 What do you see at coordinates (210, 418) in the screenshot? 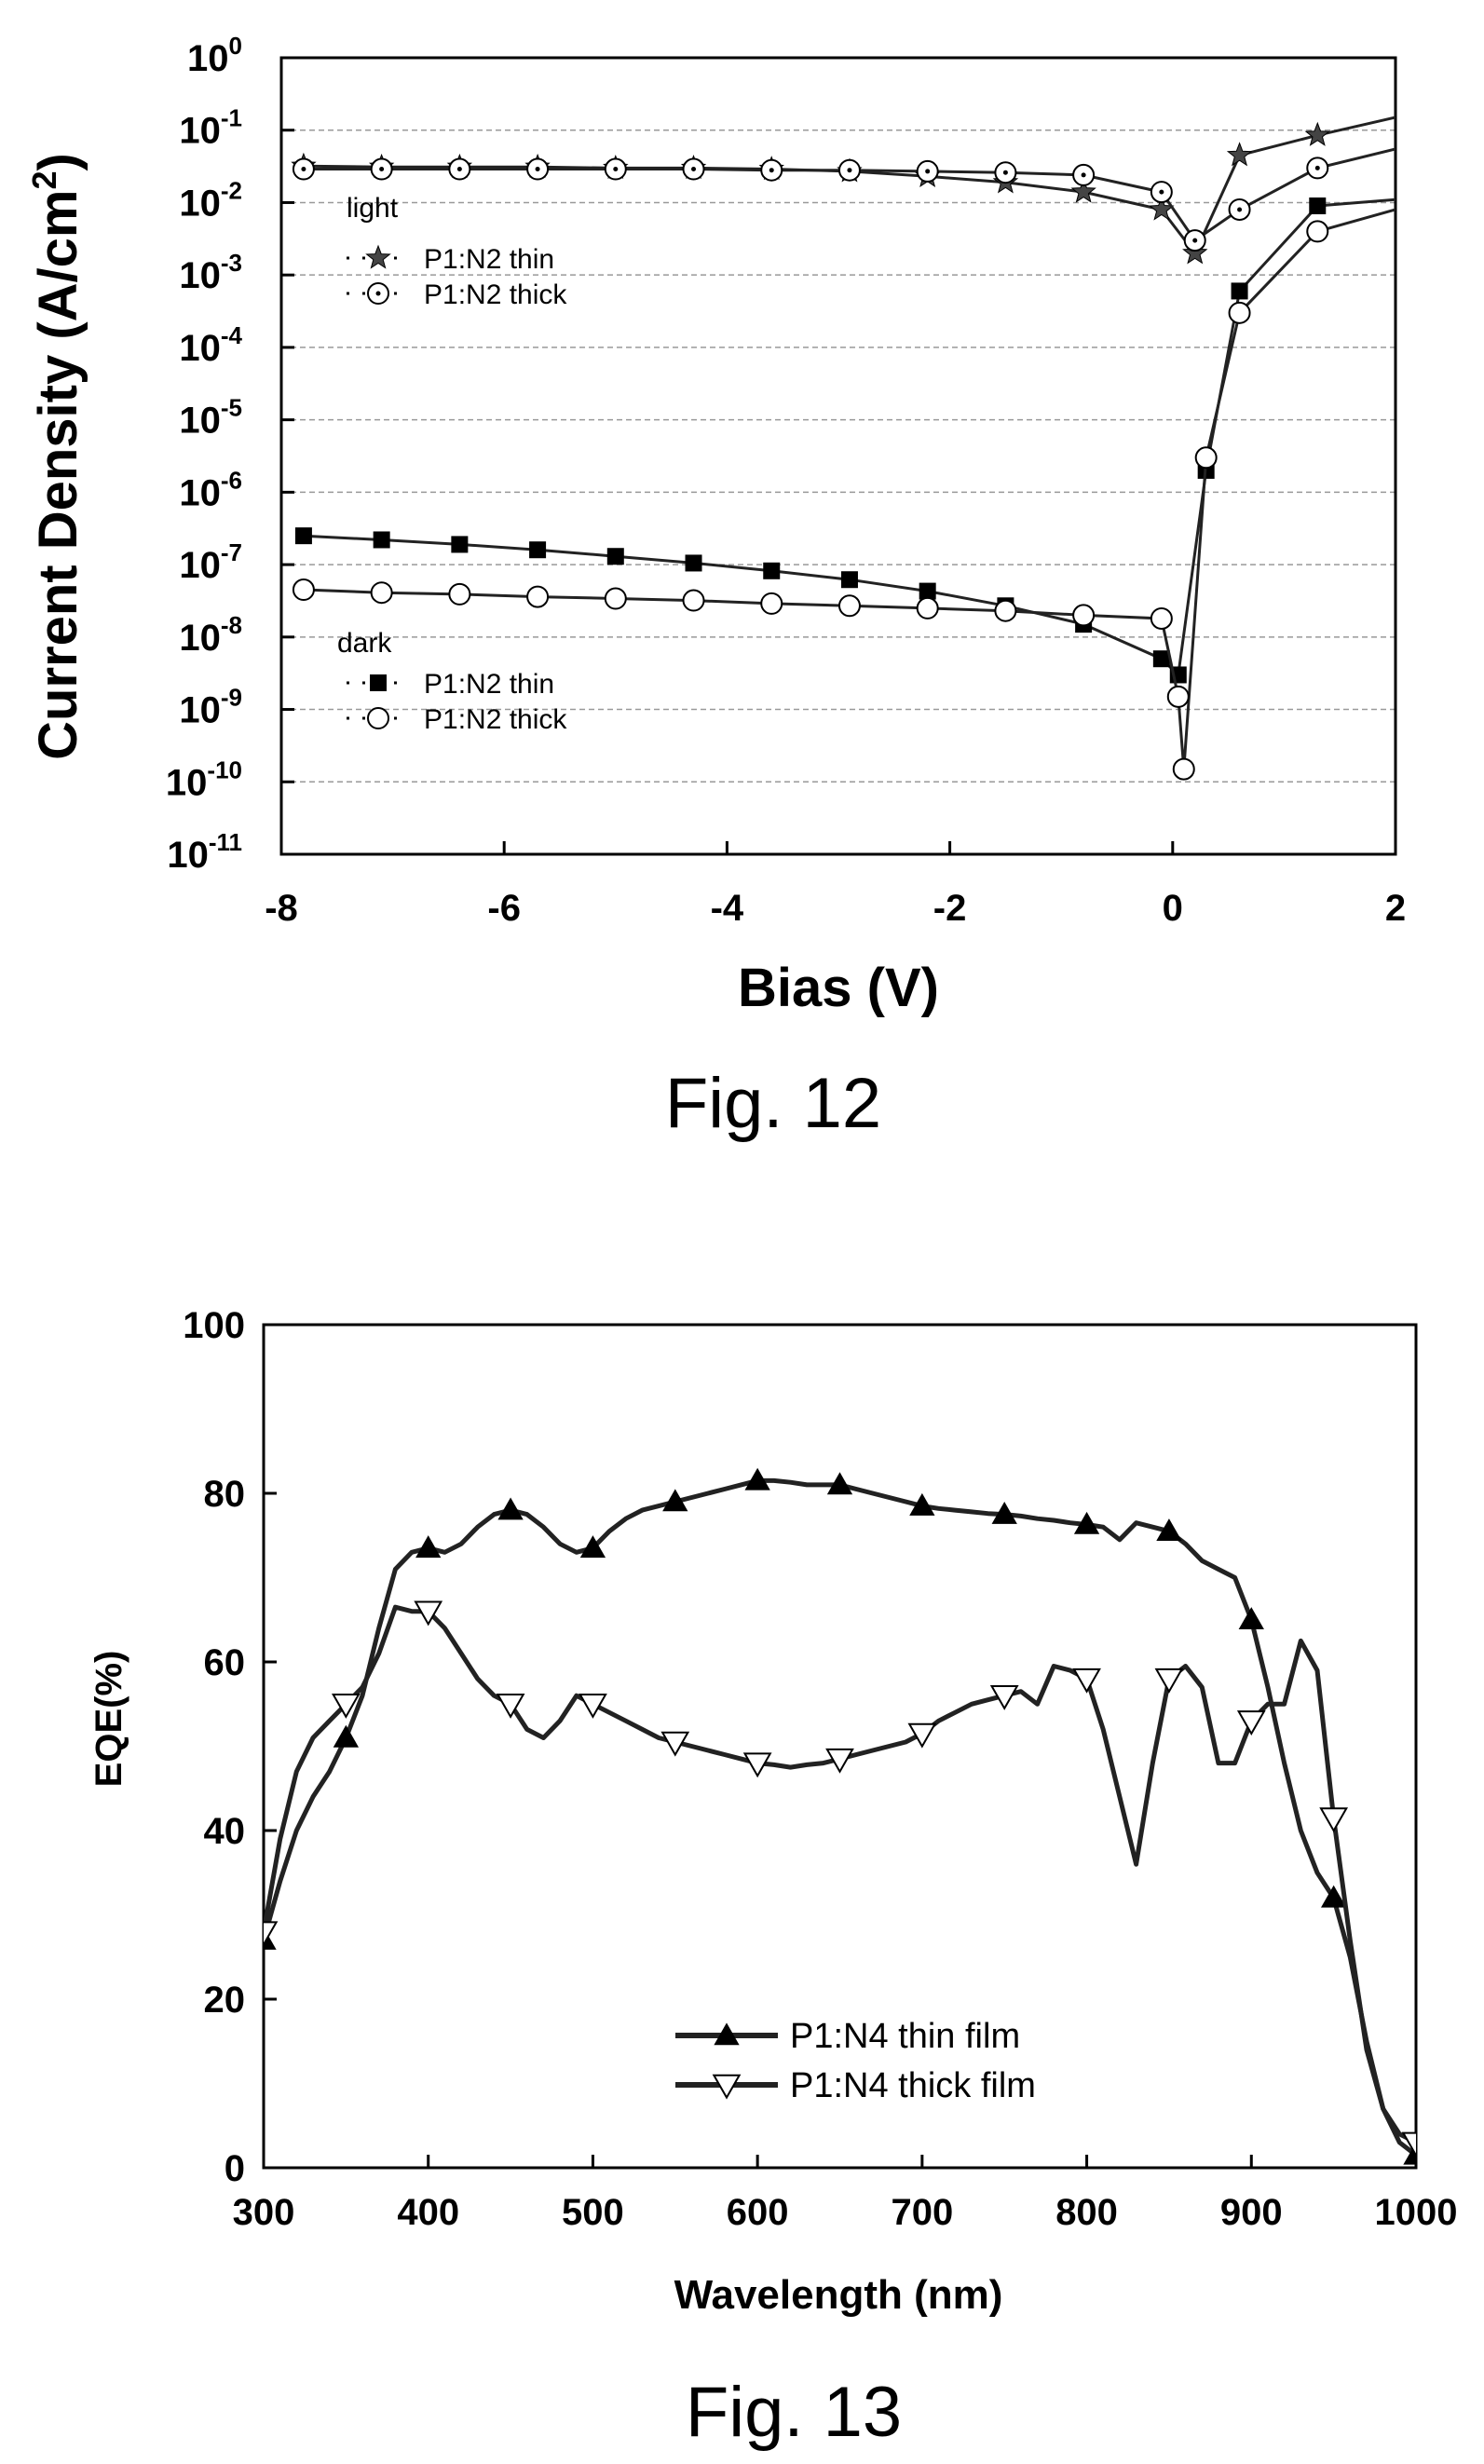
I see `y-tick-label: 10⁻⁵` at bounding box center [210, 418].